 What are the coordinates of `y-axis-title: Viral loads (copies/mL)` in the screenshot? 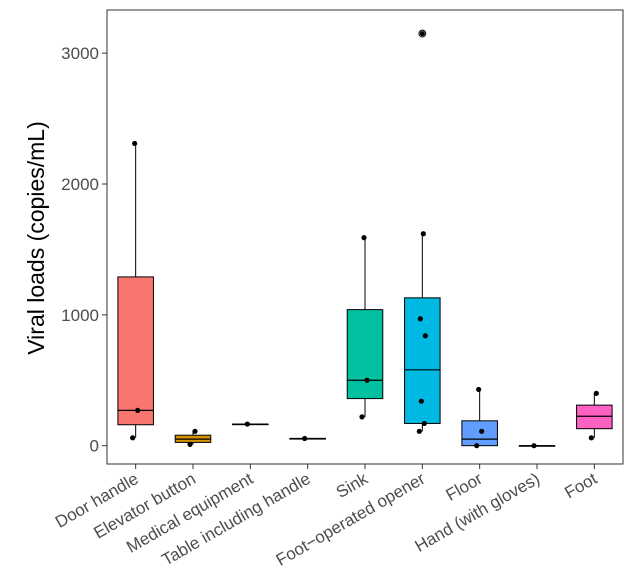 It's located at (36, 238).